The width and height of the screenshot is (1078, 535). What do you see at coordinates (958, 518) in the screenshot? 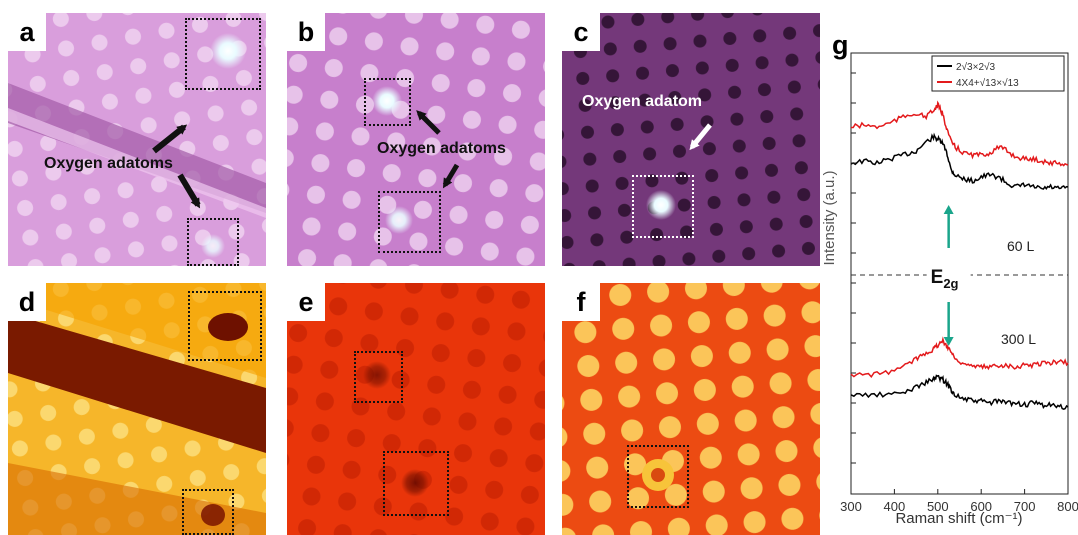
I see `x-axis-label: Raman shift (cm⁻¹)` at bounding box center [958, 518].